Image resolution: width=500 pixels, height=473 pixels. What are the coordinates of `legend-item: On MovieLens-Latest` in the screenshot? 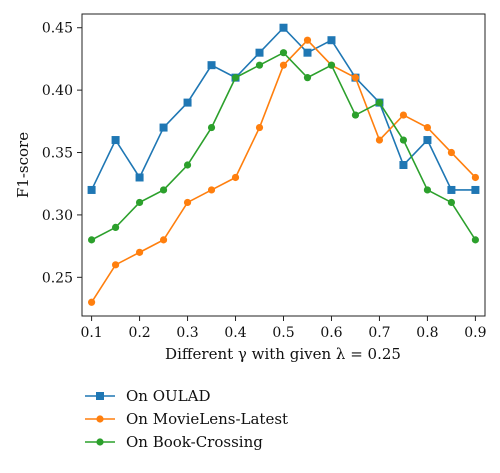 It's located at (186, 419).